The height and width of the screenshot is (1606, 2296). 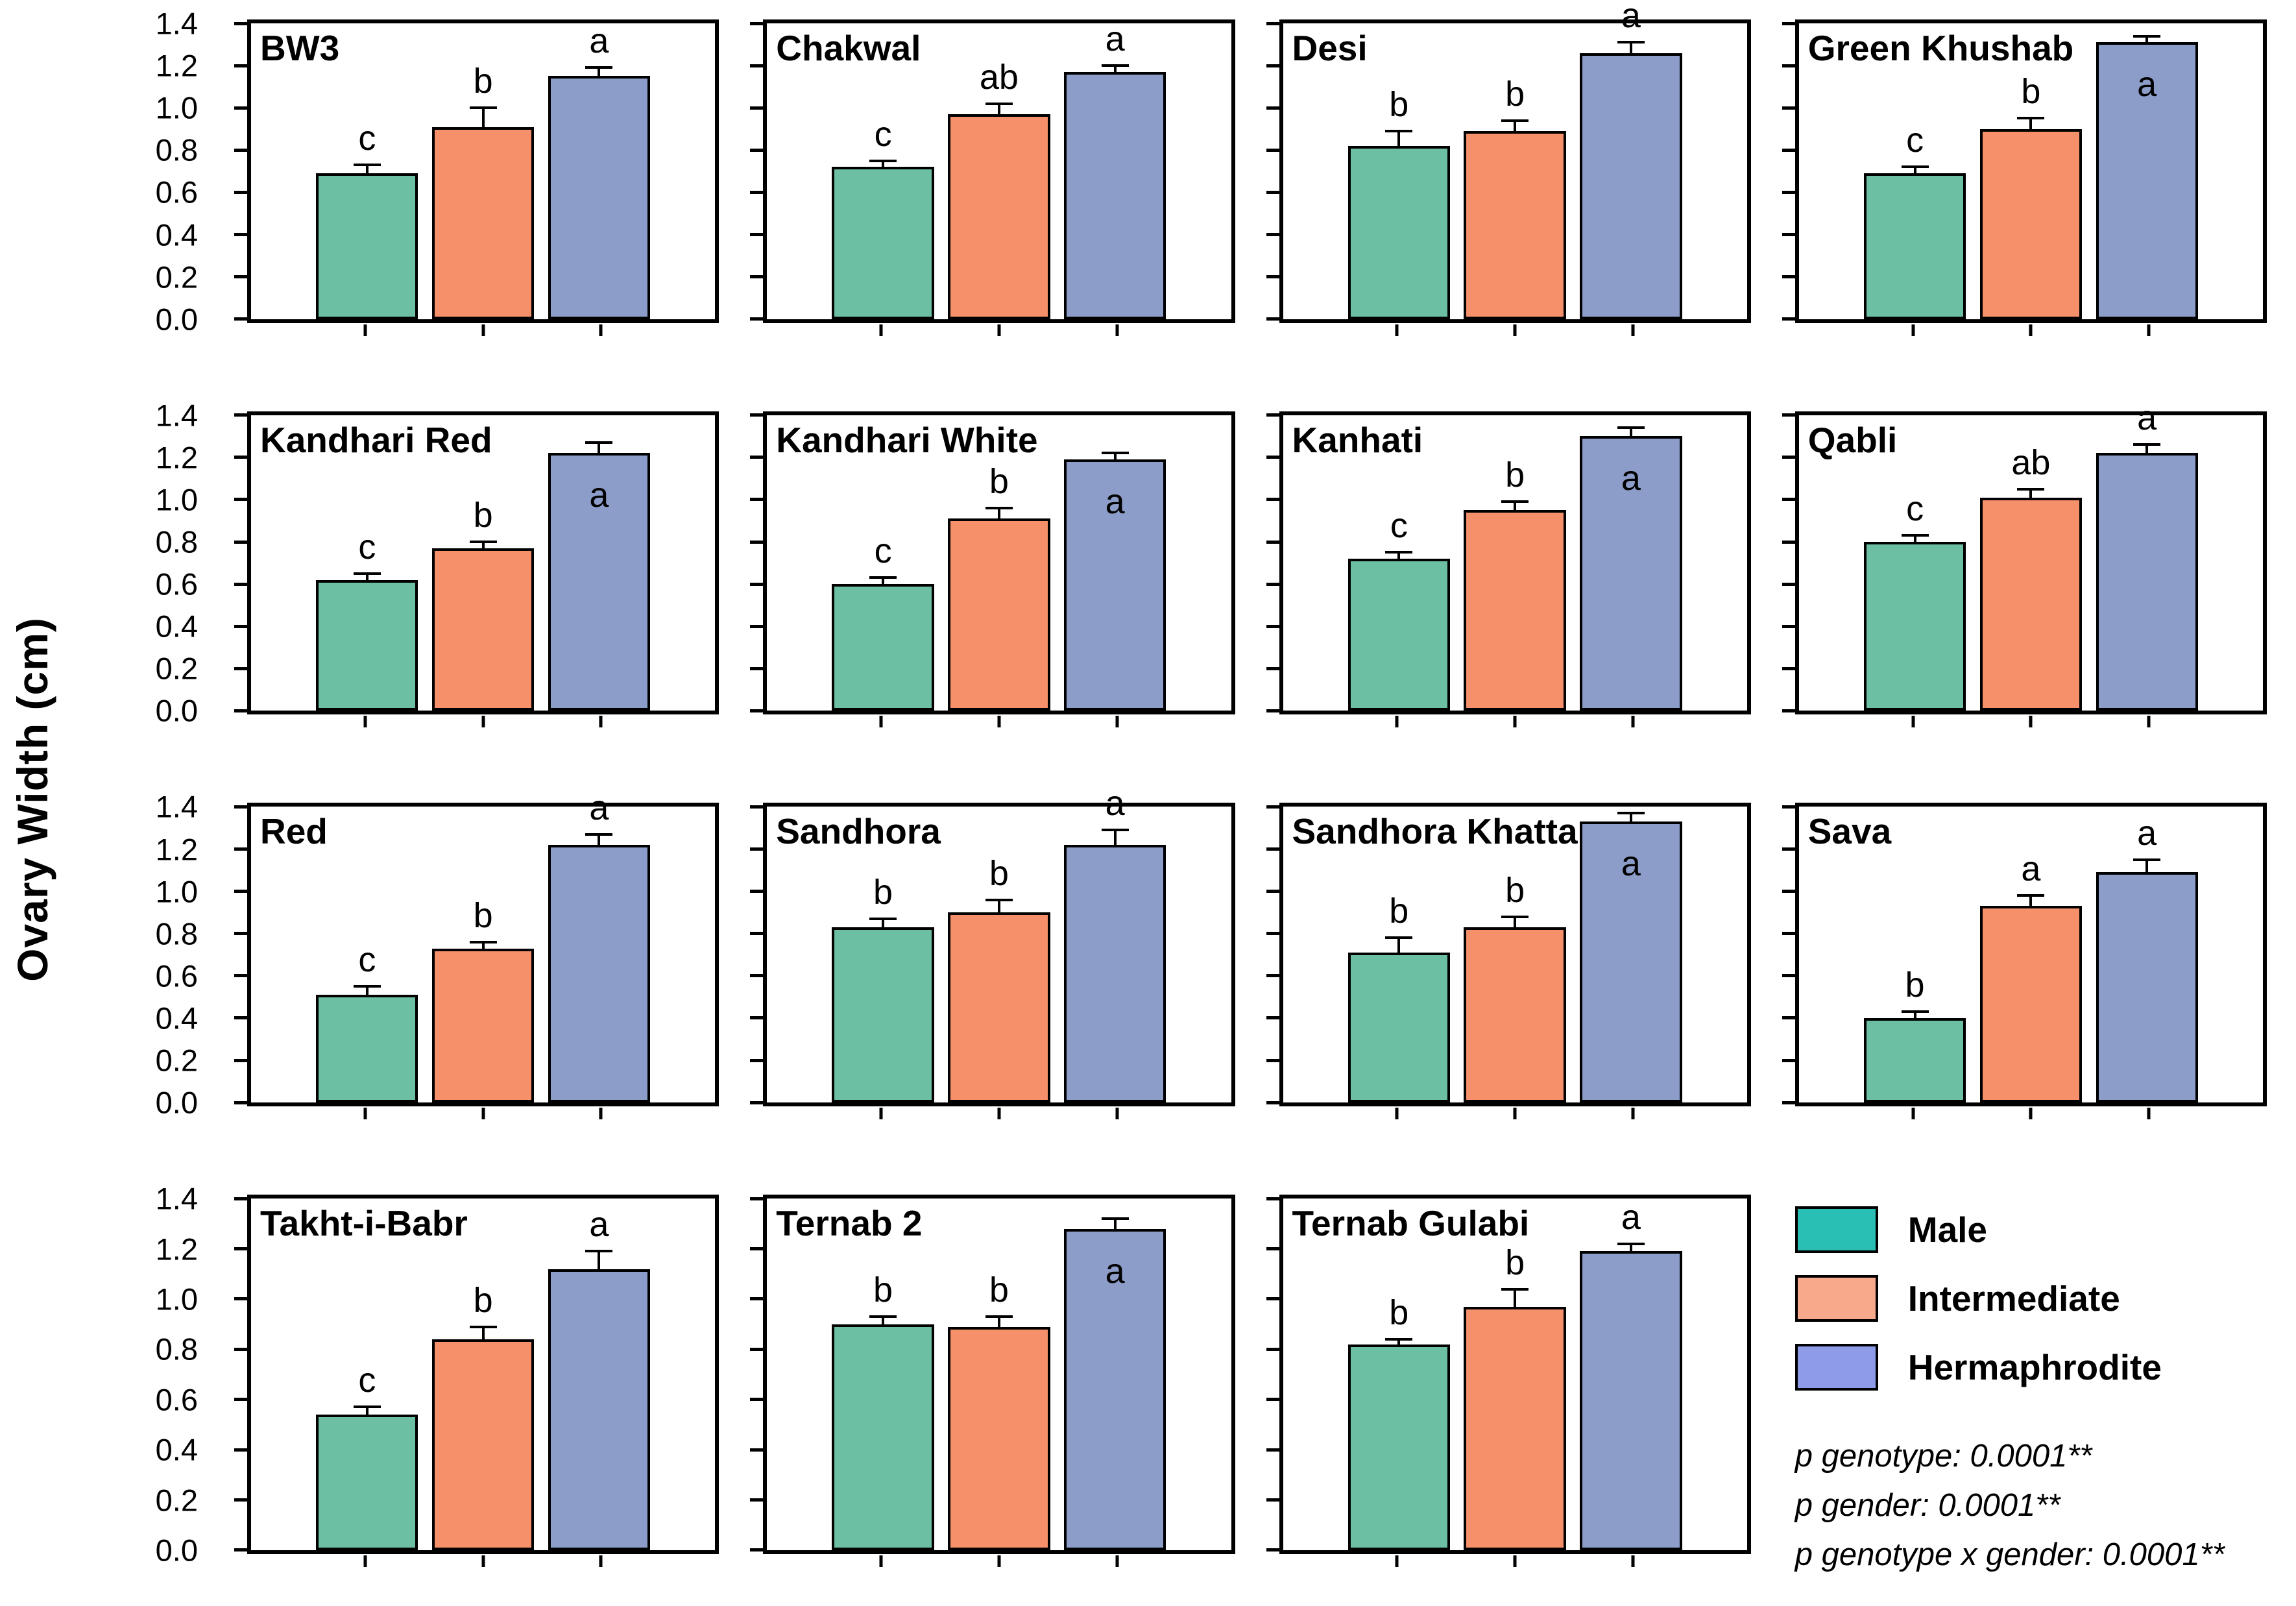 I want to click on y-axis-label: Ovary Width (cm), so click(x=32, y=799).